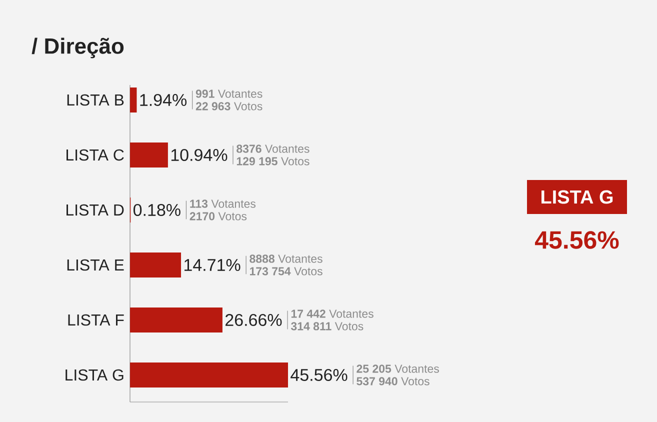  I want to click on annotation: 8888 Votantes, so click(286, 258).